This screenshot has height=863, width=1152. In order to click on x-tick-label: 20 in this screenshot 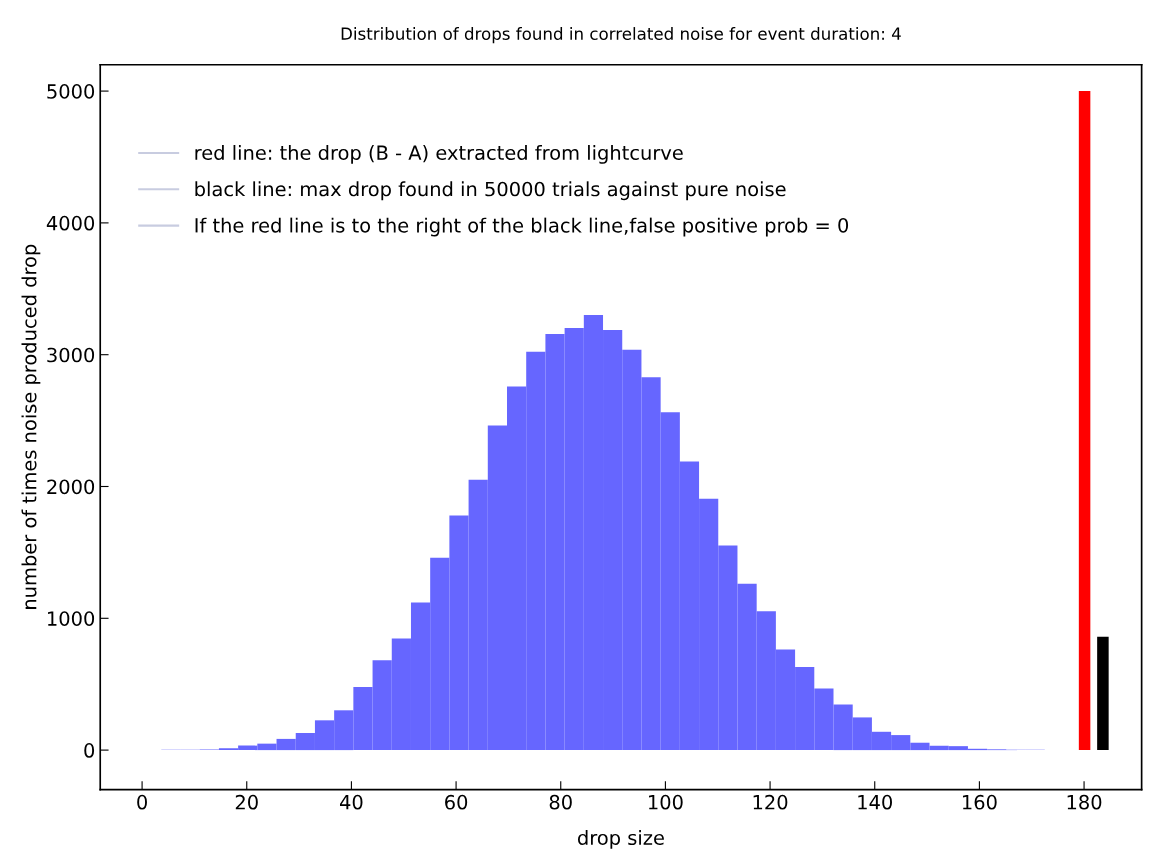, I will do `click(246, 802)`.